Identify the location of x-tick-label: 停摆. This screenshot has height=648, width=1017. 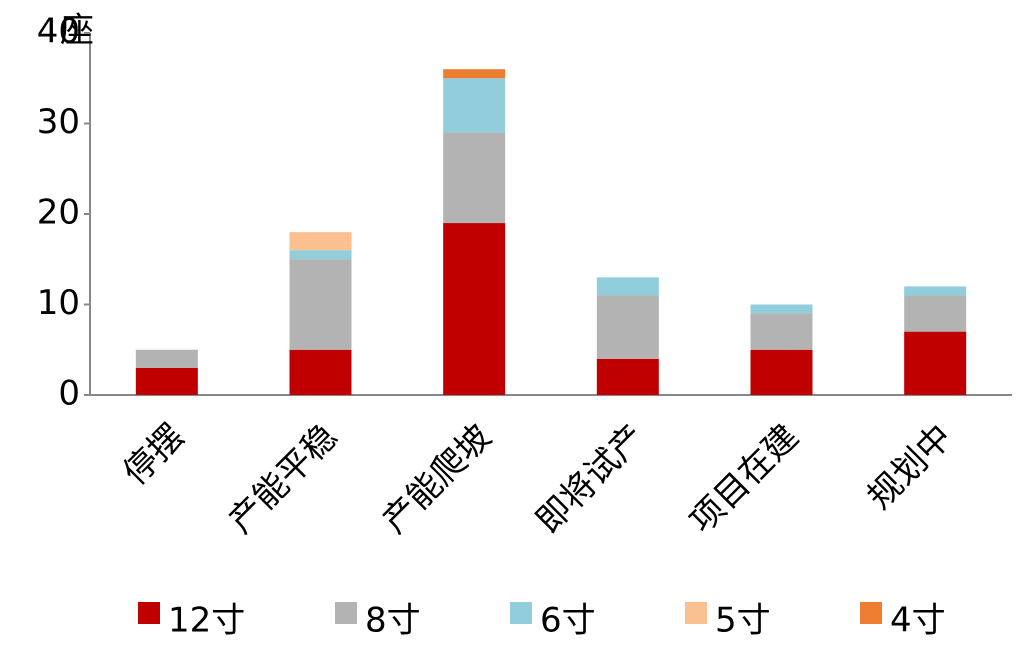
(154, 455).